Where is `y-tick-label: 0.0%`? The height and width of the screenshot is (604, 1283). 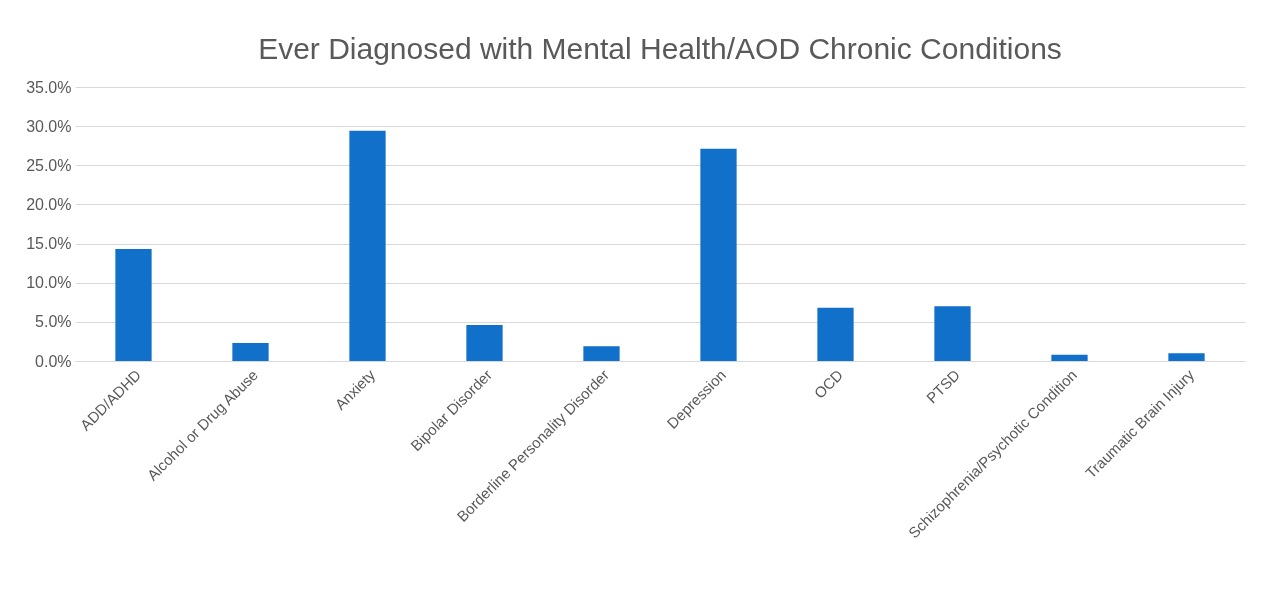
y-tick-label: 0.0% is located at coordinates (53, 361).